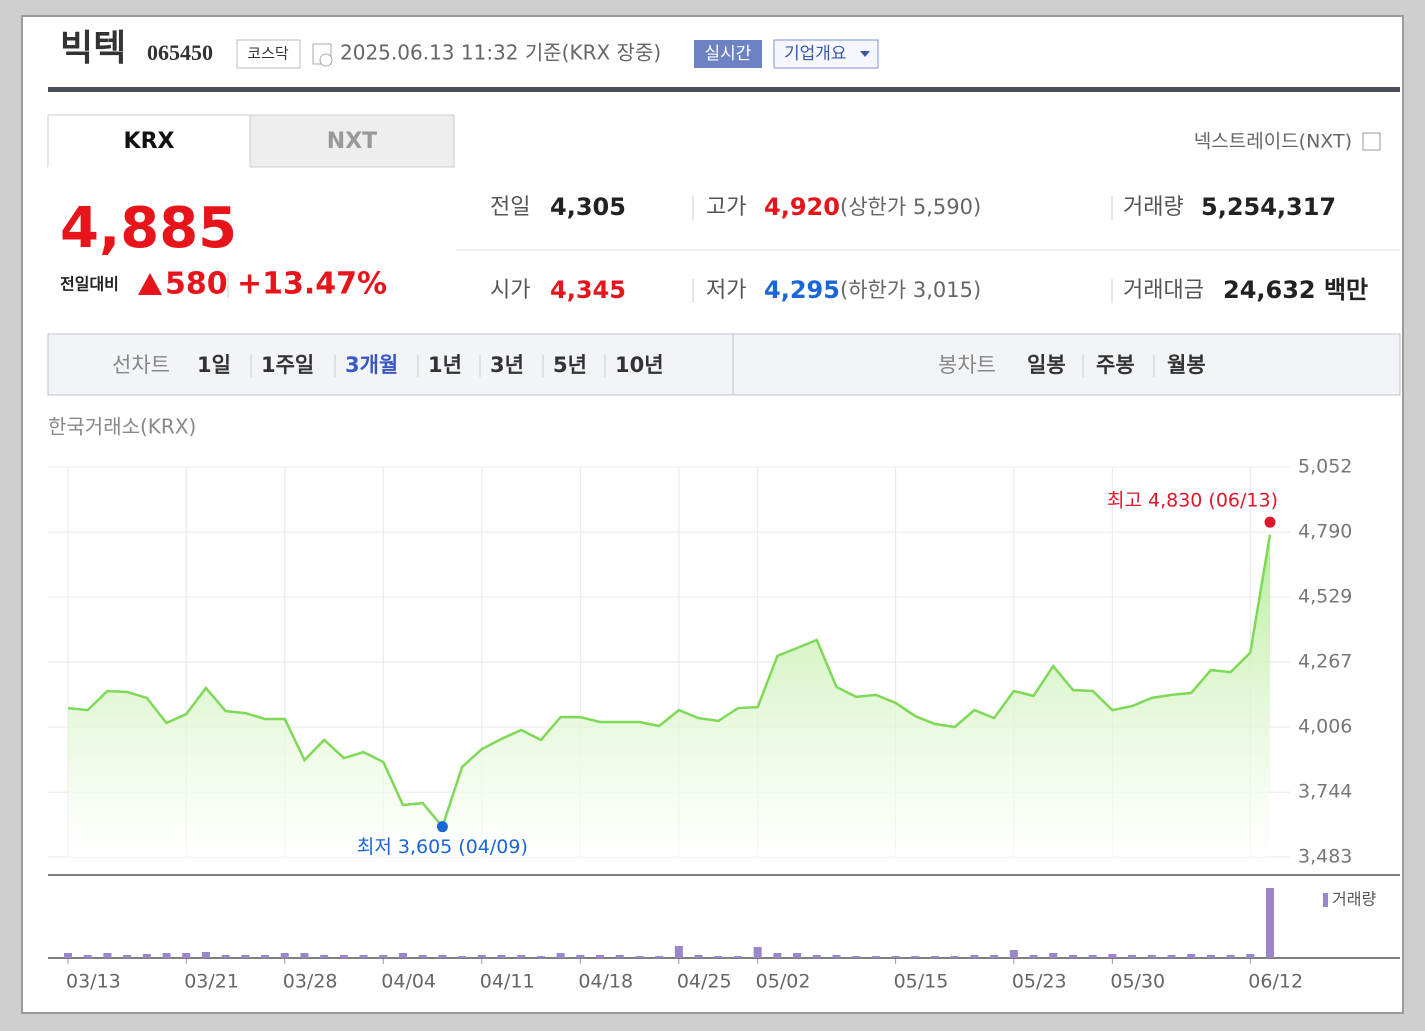 This screenshot has width=1425, height=1031. I want to click on stat-note: (상한가 5,590), so click(910, 207).